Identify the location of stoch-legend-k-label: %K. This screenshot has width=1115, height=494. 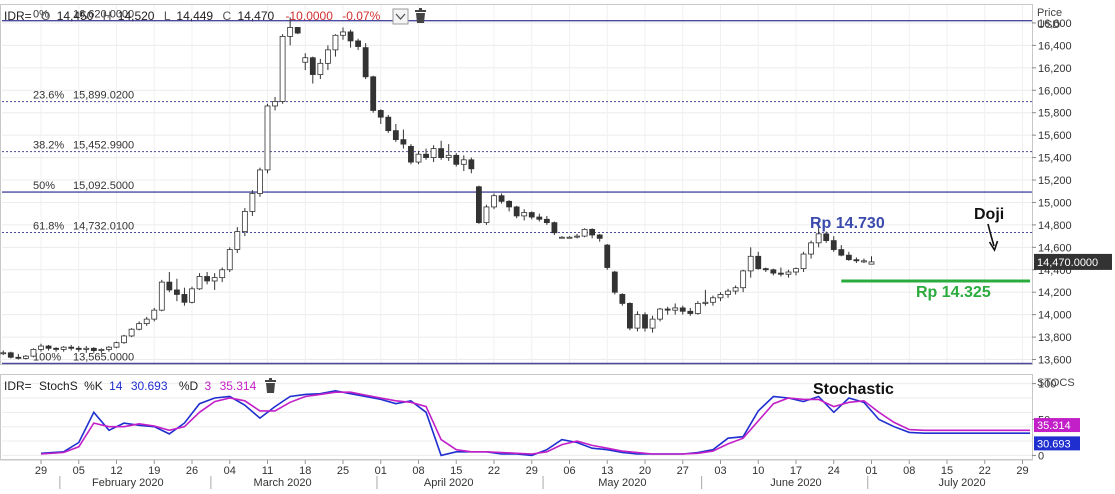
(93, 386).